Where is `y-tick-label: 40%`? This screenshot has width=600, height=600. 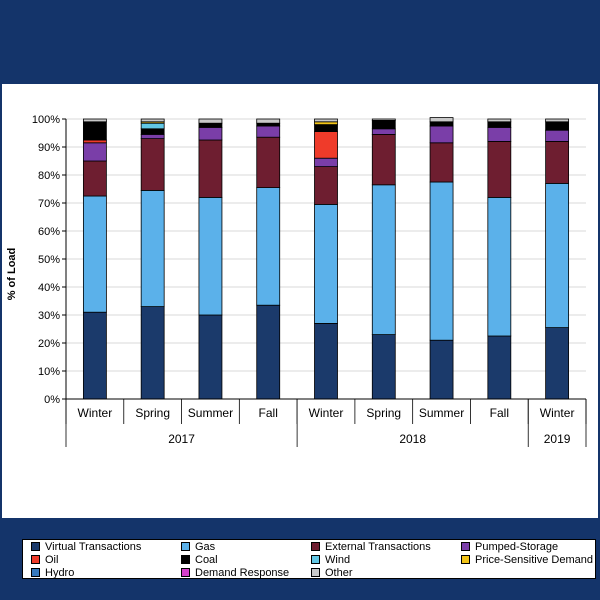
y-tick-label: 40% is located at coordinates (49, 288).